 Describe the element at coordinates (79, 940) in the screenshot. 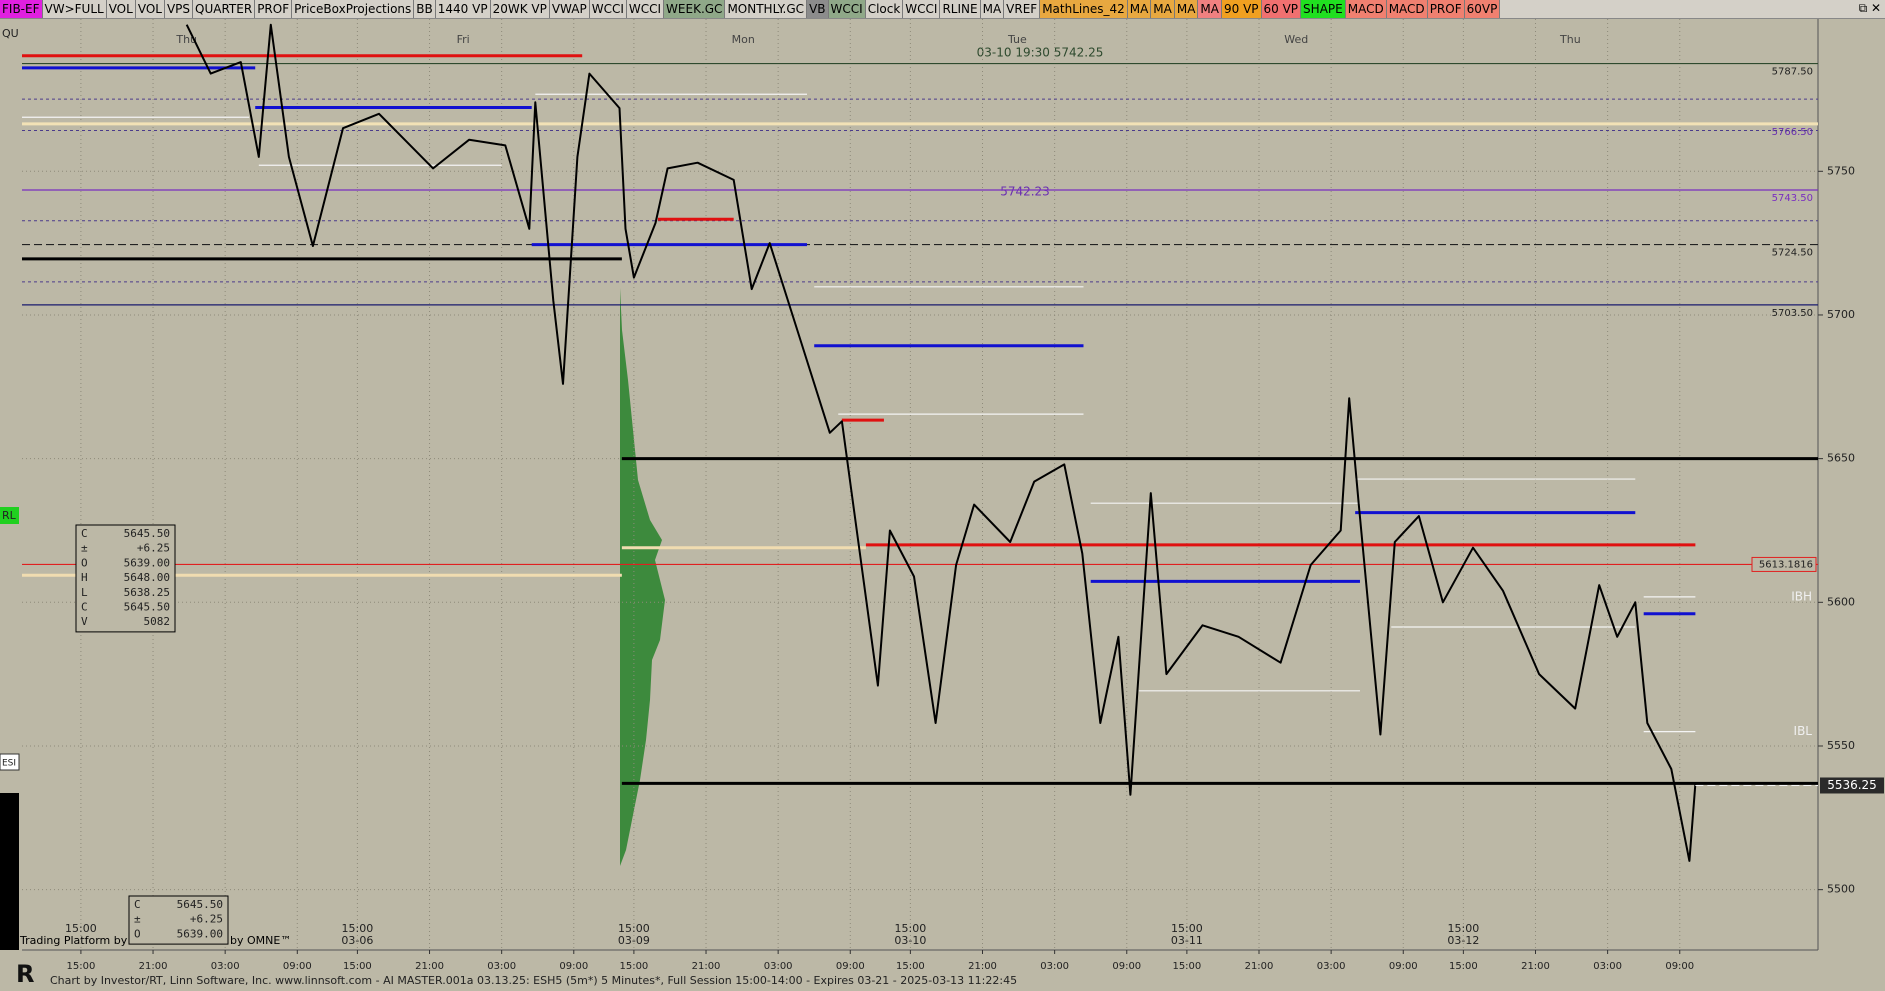

I see `branding: Trading Platform by R` at that location.